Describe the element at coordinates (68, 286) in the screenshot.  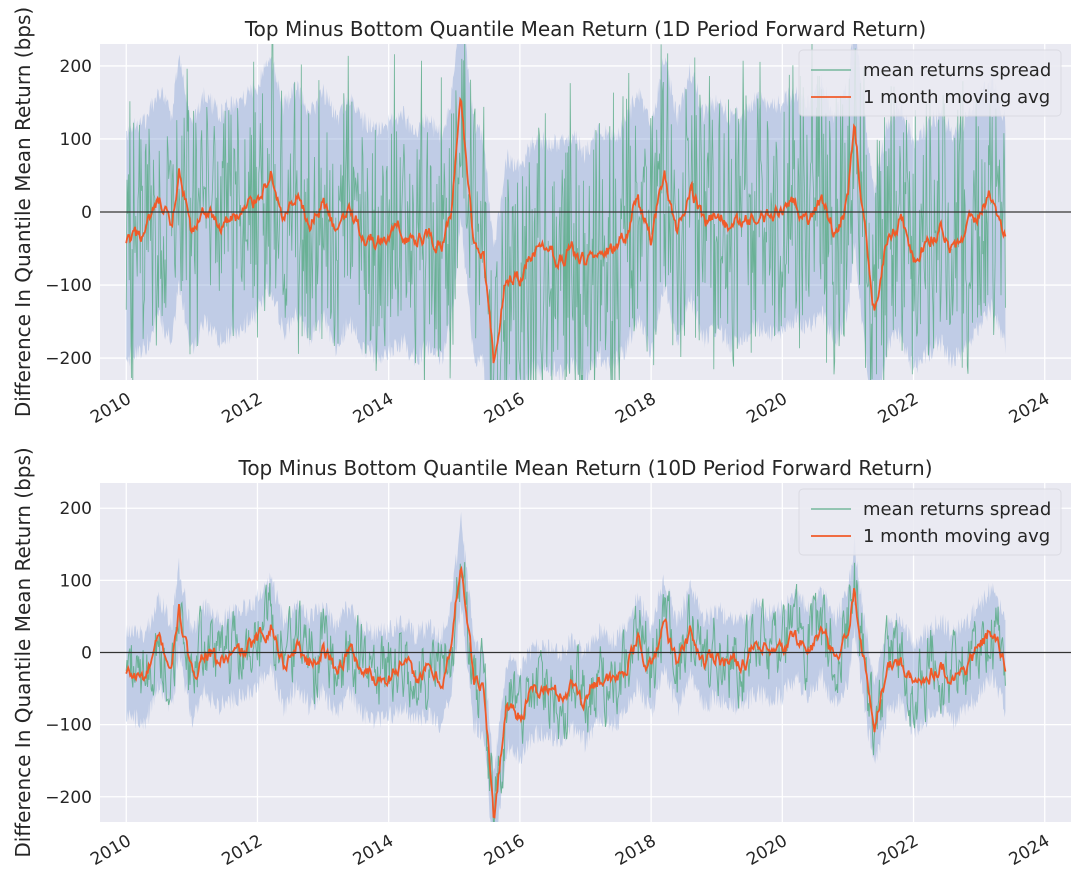
I see `chart-1d-ytick-label: −100` at that location.